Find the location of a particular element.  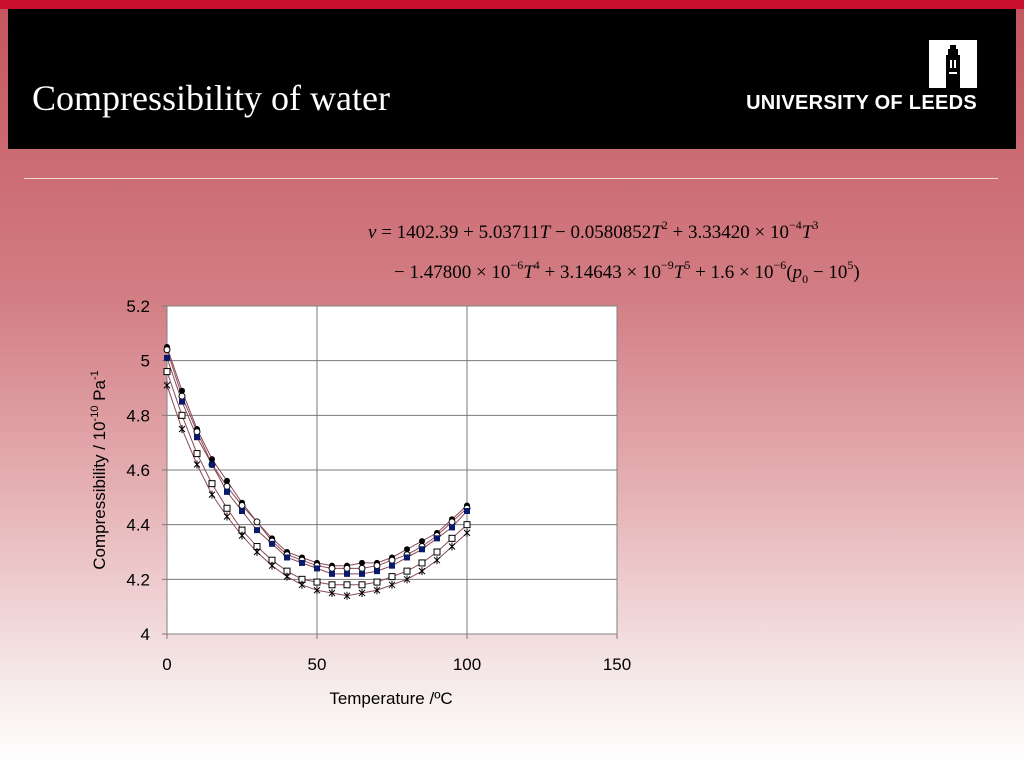

y-tick-label: 4 is located at coordinates (145, 634).